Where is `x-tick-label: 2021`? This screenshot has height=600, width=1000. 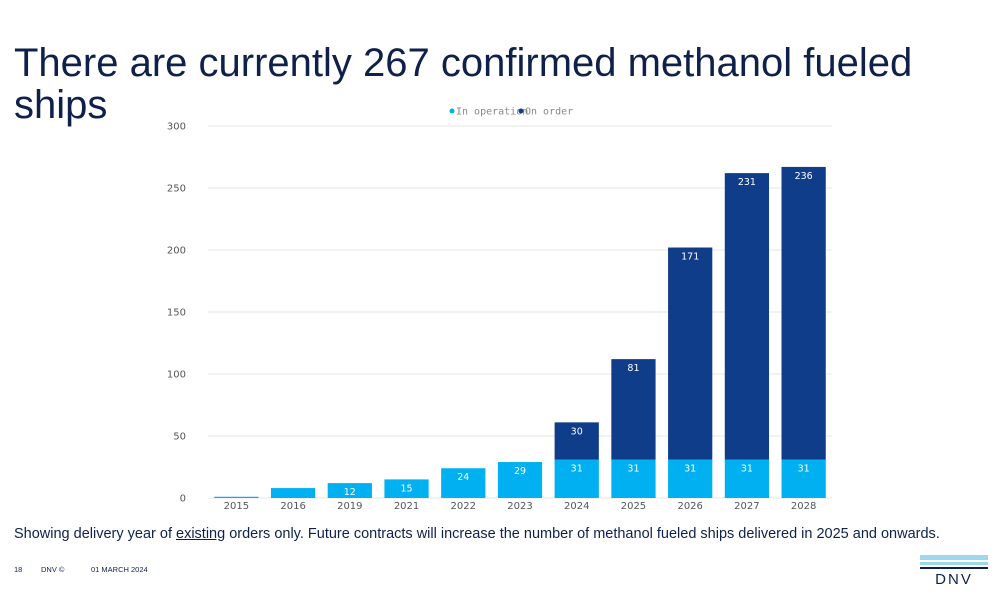
x-tick-label: 2021 is located at coordinates (406, 506).